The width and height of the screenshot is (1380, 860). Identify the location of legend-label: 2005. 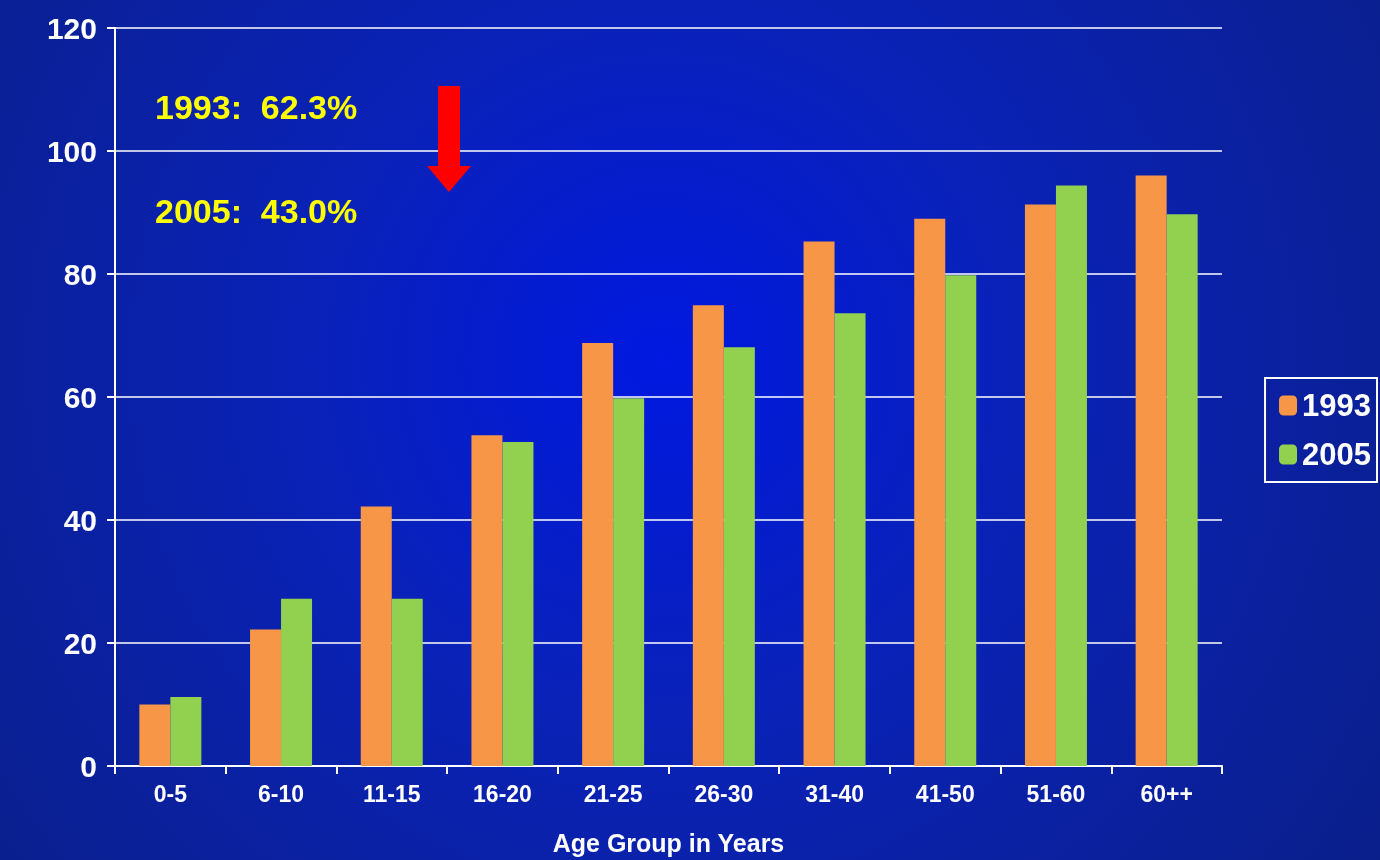
(1337, 454).